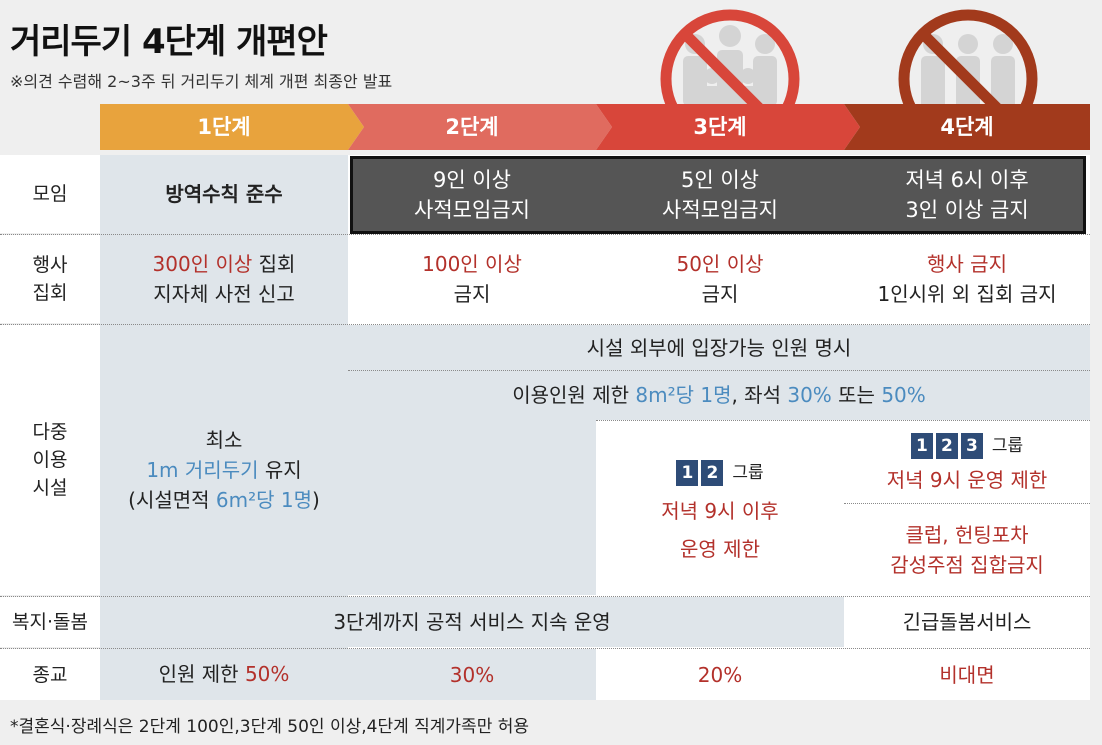 This screenshot has width=1102, height=745. I want to click on group-badges: 1 2 3 그룹, so click(966, 445).